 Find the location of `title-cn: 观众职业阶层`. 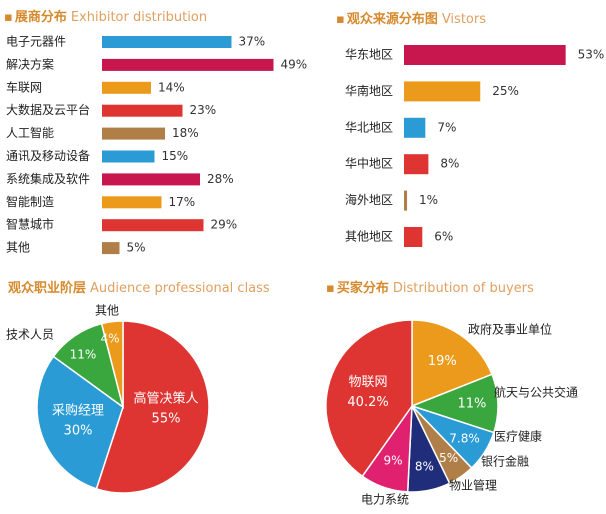

title-cn: 观众职业阶层 is located at coordinates (47, 288).